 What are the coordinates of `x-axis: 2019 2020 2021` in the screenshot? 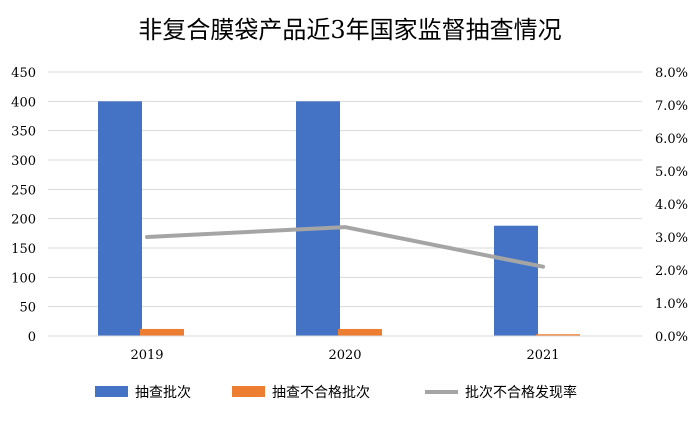 It's located at (345, 349).